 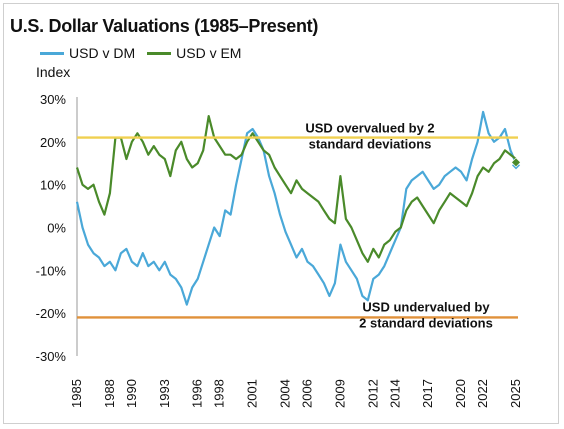 I want to click on y-tick-label: 30%, so click(x=53, y=99).